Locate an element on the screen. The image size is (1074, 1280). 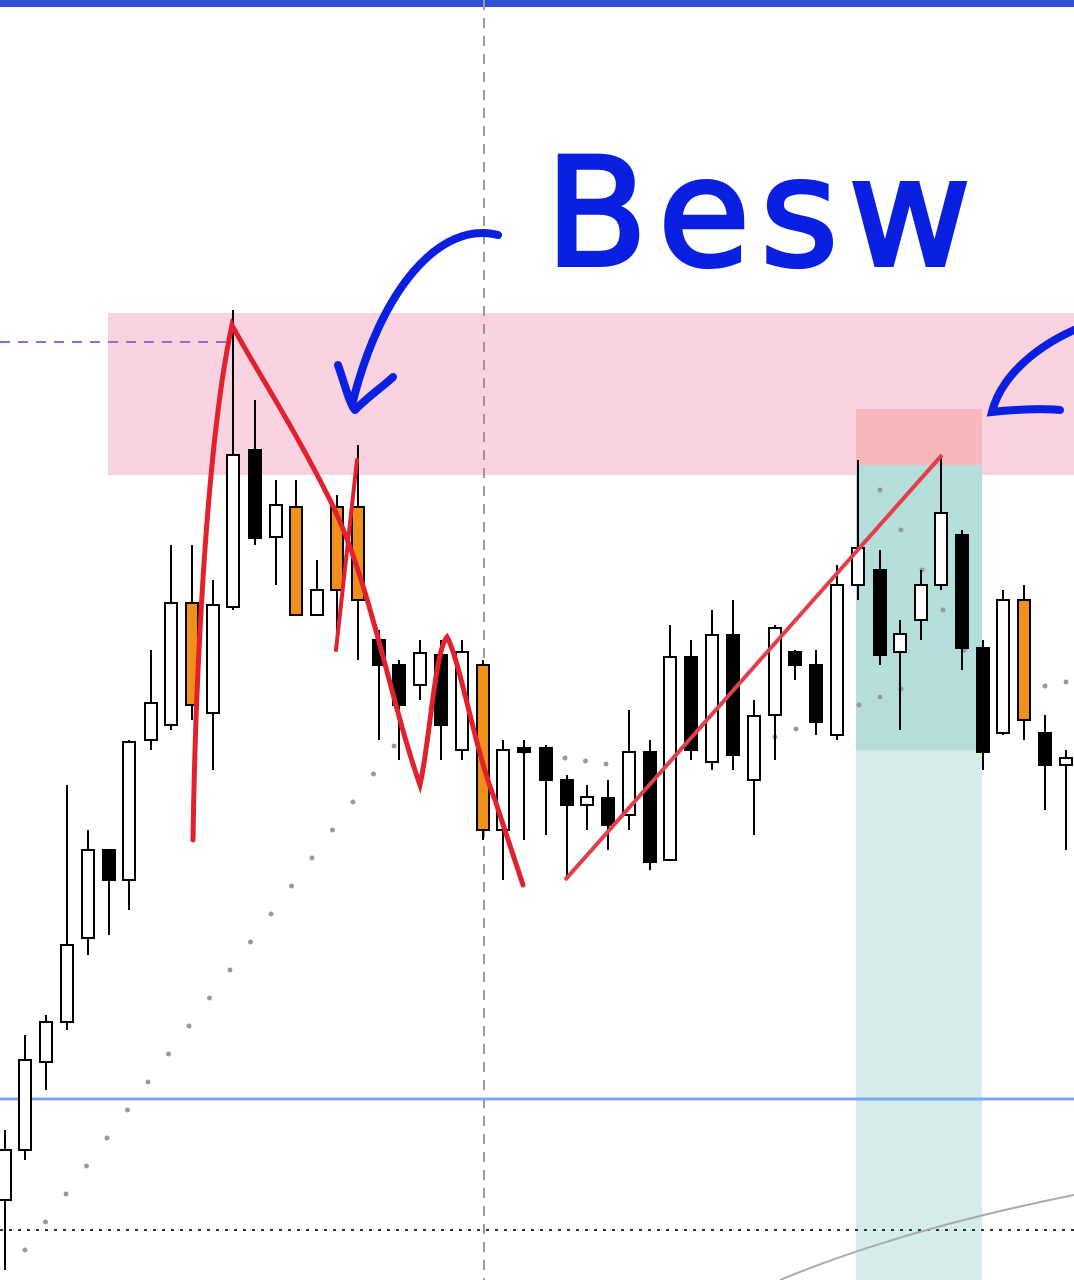
stop-zone is located at coordinates (919, 437).